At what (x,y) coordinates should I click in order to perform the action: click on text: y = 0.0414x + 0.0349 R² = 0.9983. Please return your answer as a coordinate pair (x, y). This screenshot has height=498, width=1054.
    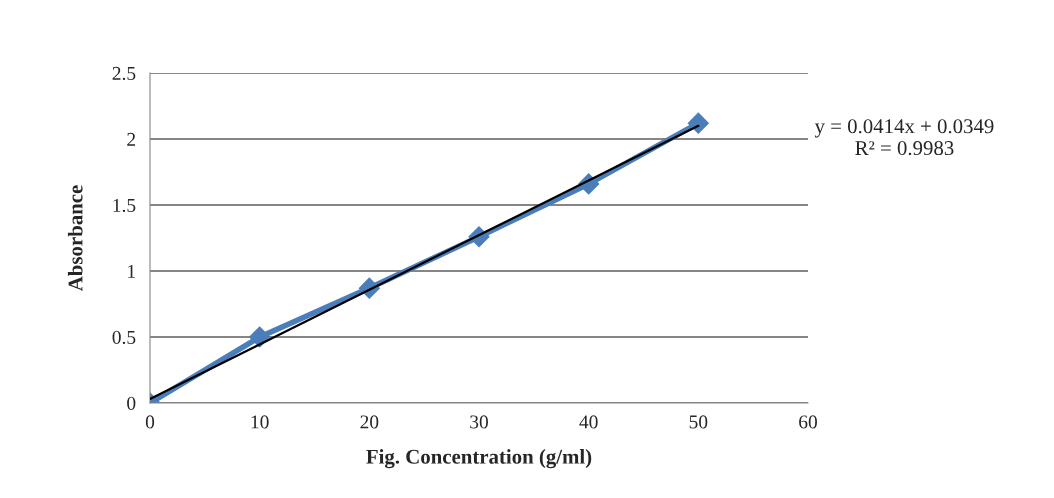
    Looking at the image, I should click on (904, 137).